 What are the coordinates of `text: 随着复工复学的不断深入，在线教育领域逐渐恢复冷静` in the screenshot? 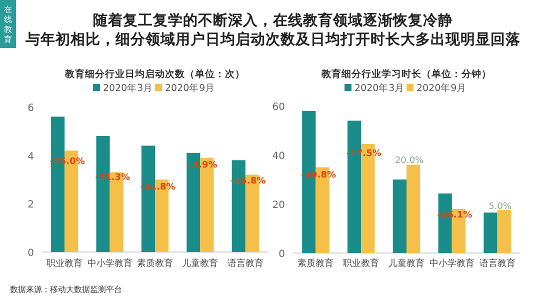 It's located at (273, 20).